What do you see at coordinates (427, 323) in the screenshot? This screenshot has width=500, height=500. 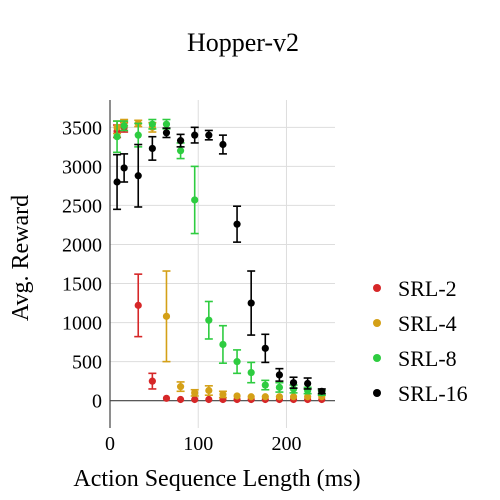 I see `legend-label: SRL-4` at bounding box center [427, 323].